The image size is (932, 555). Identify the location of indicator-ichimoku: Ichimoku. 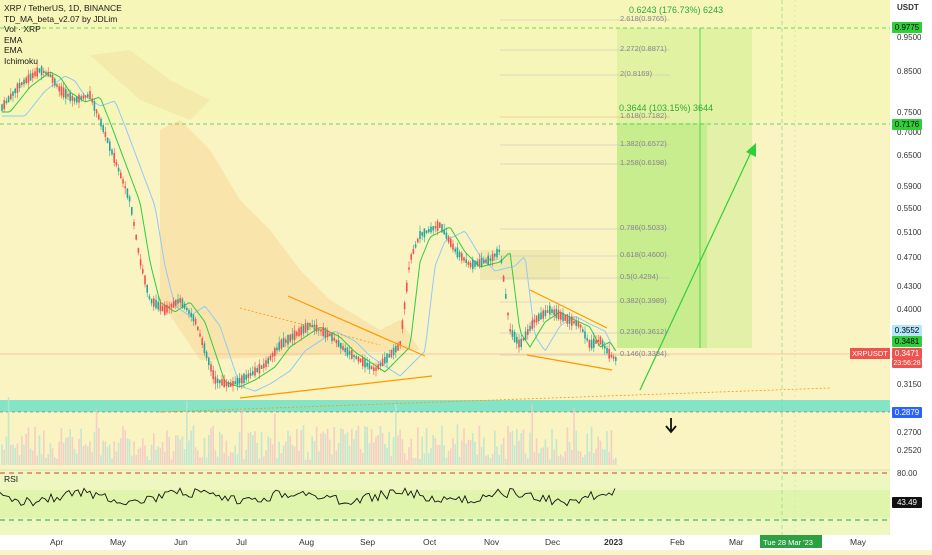
(21, 60).